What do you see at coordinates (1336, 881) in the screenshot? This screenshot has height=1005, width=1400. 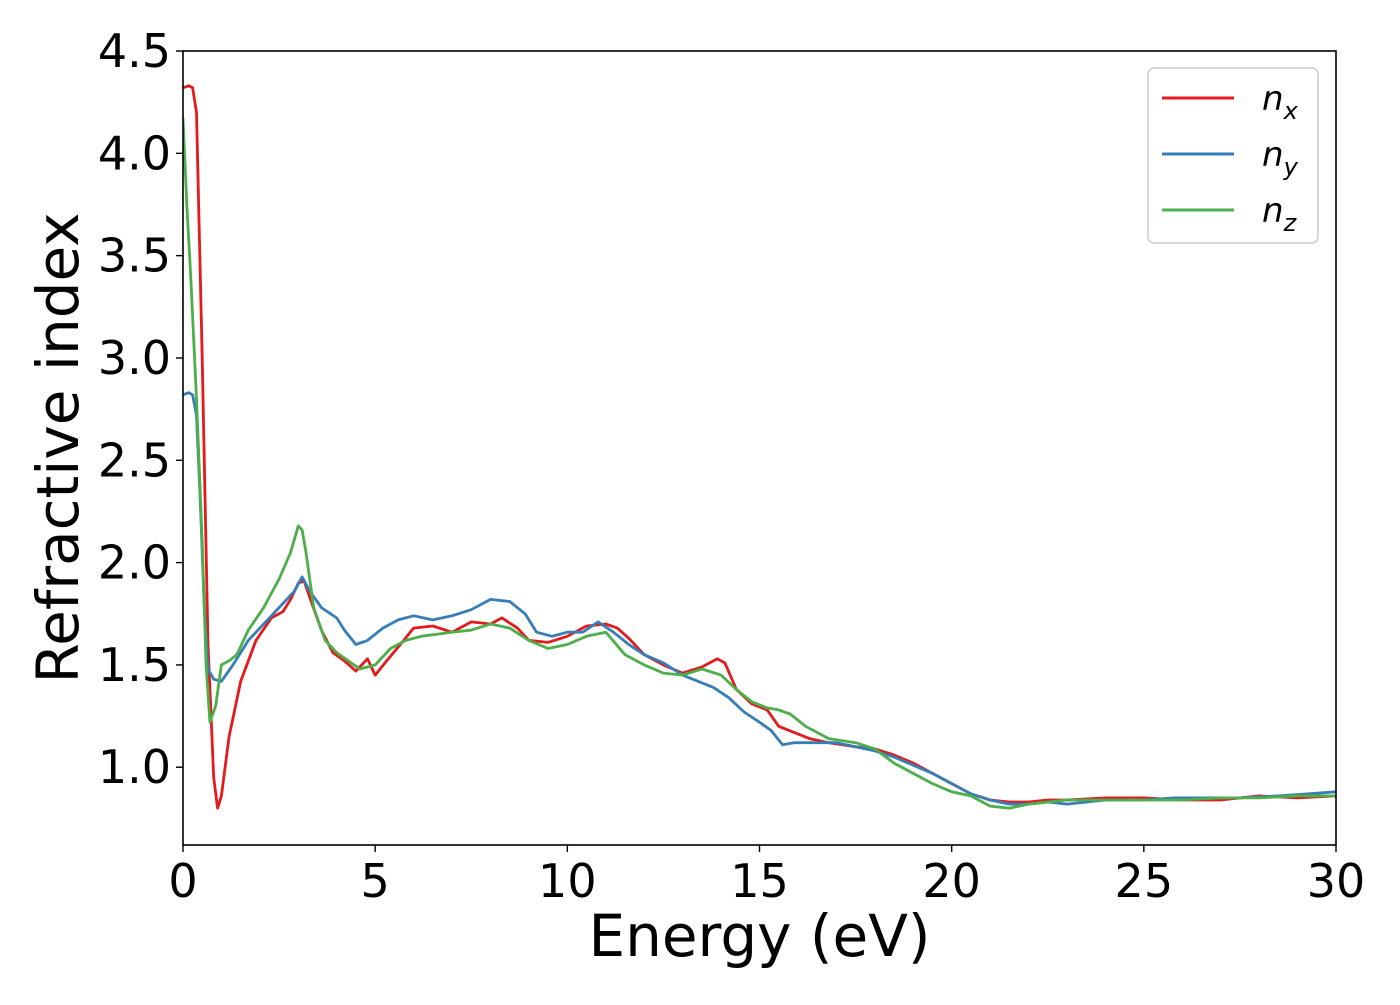 I see `x-tick-label: 30` at bounding box center [1336, 881].